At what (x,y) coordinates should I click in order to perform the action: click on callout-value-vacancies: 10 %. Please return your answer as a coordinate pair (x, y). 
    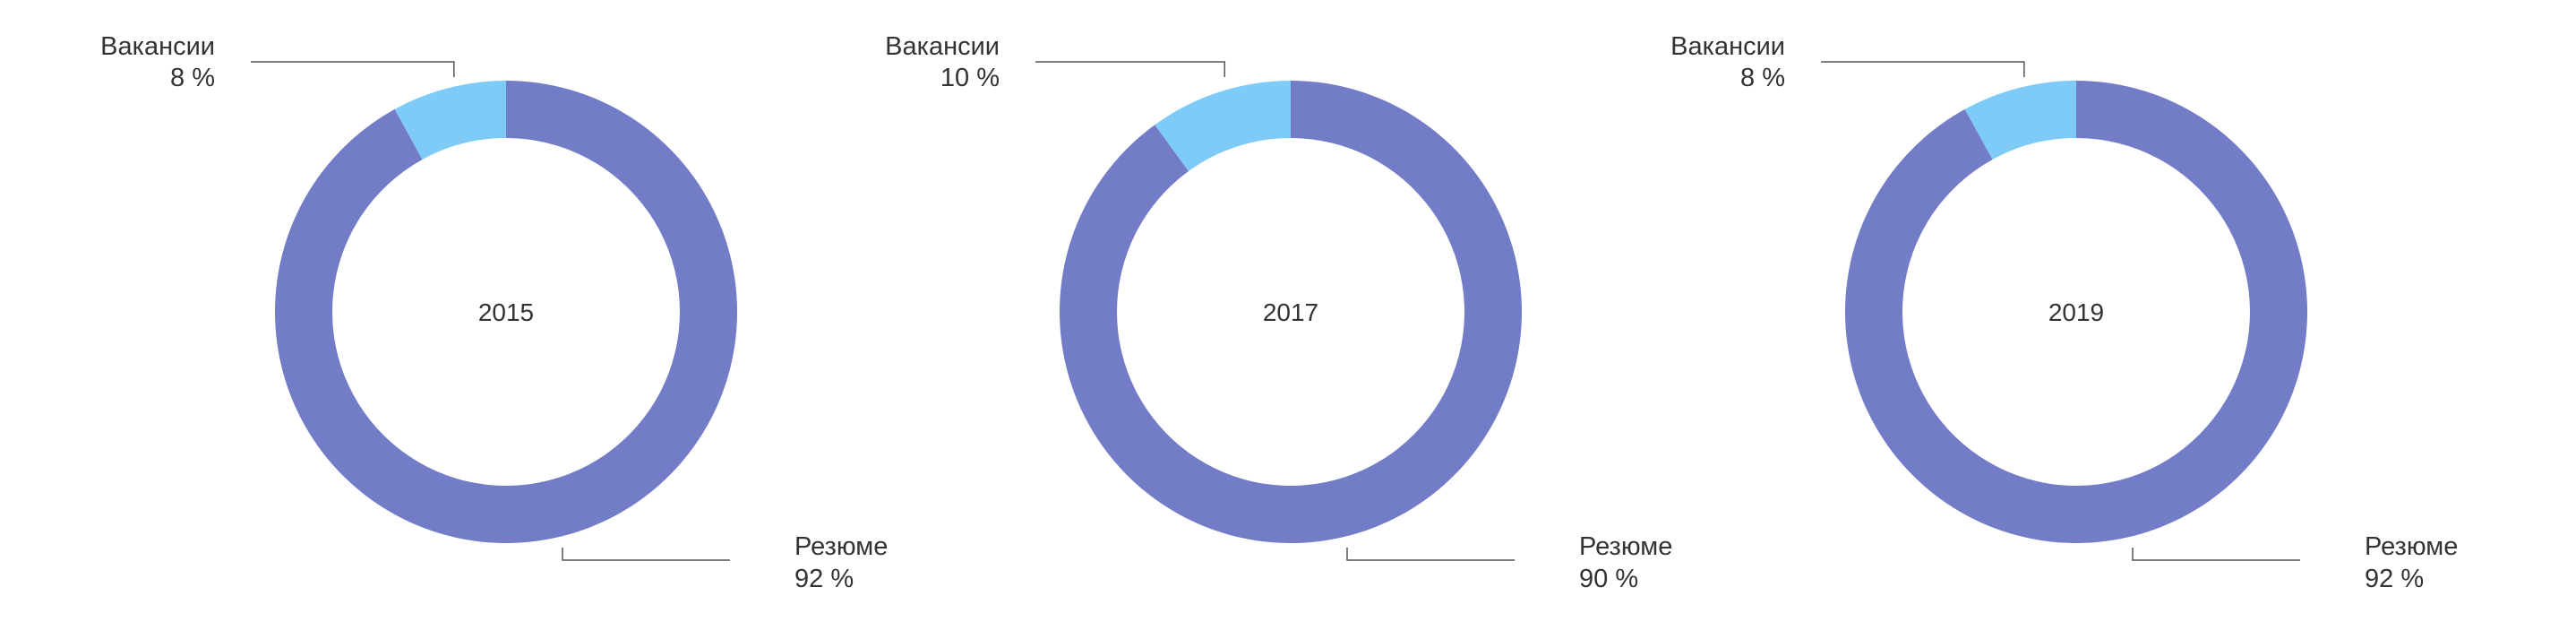
    Looking at the image, I should click on (970, 78).